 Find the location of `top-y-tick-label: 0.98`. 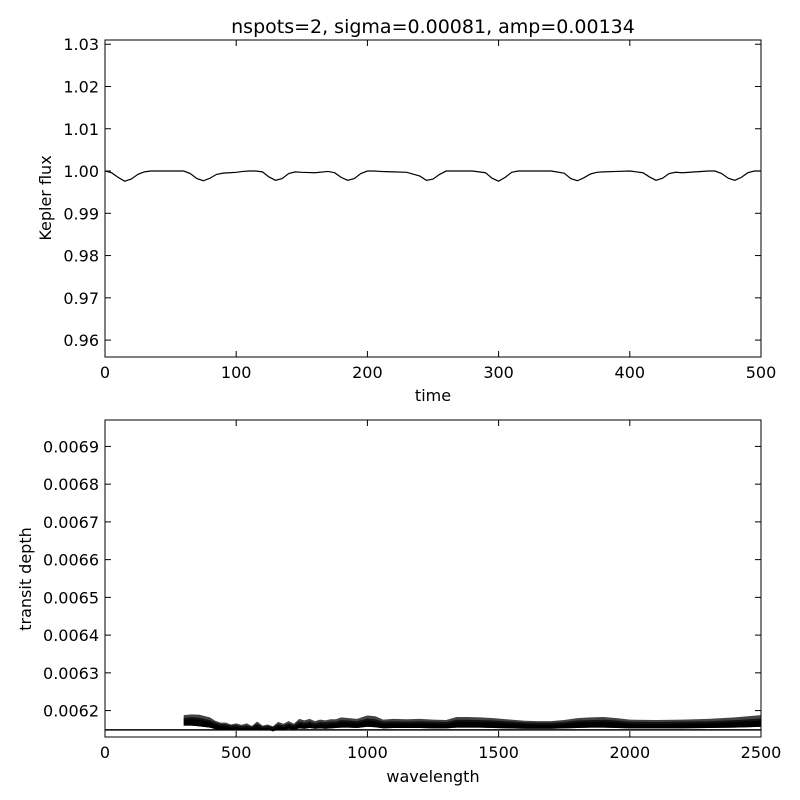

top-y-tick-label: 0.98 is located at coordinates (81, 256).